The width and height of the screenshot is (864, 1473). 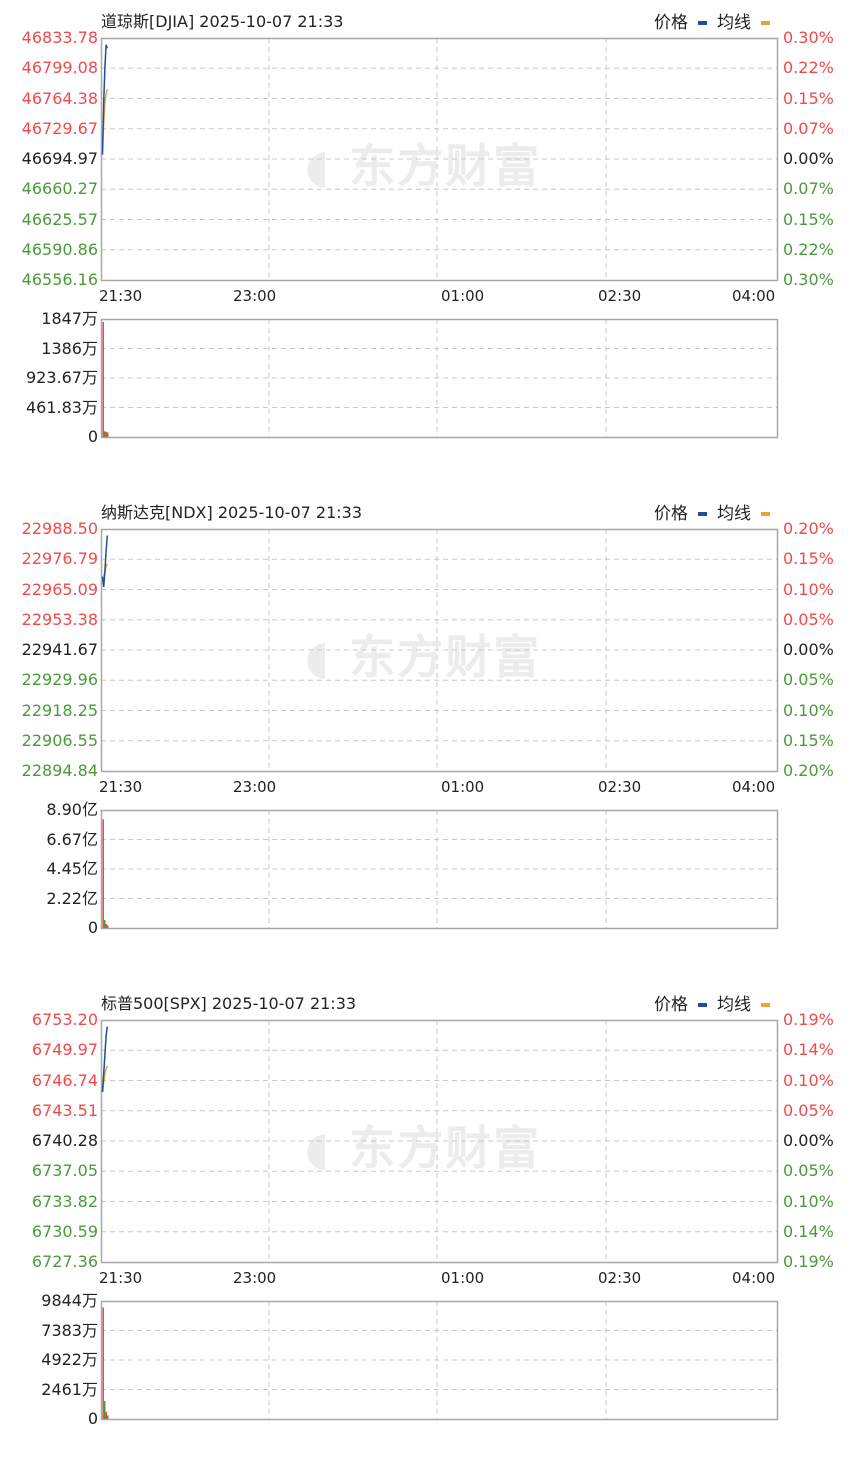 What do you see at coordinates (59, 98) in the screenshot?
I see `price-axis-label: 46764.38` at bounding box center [59, 98].